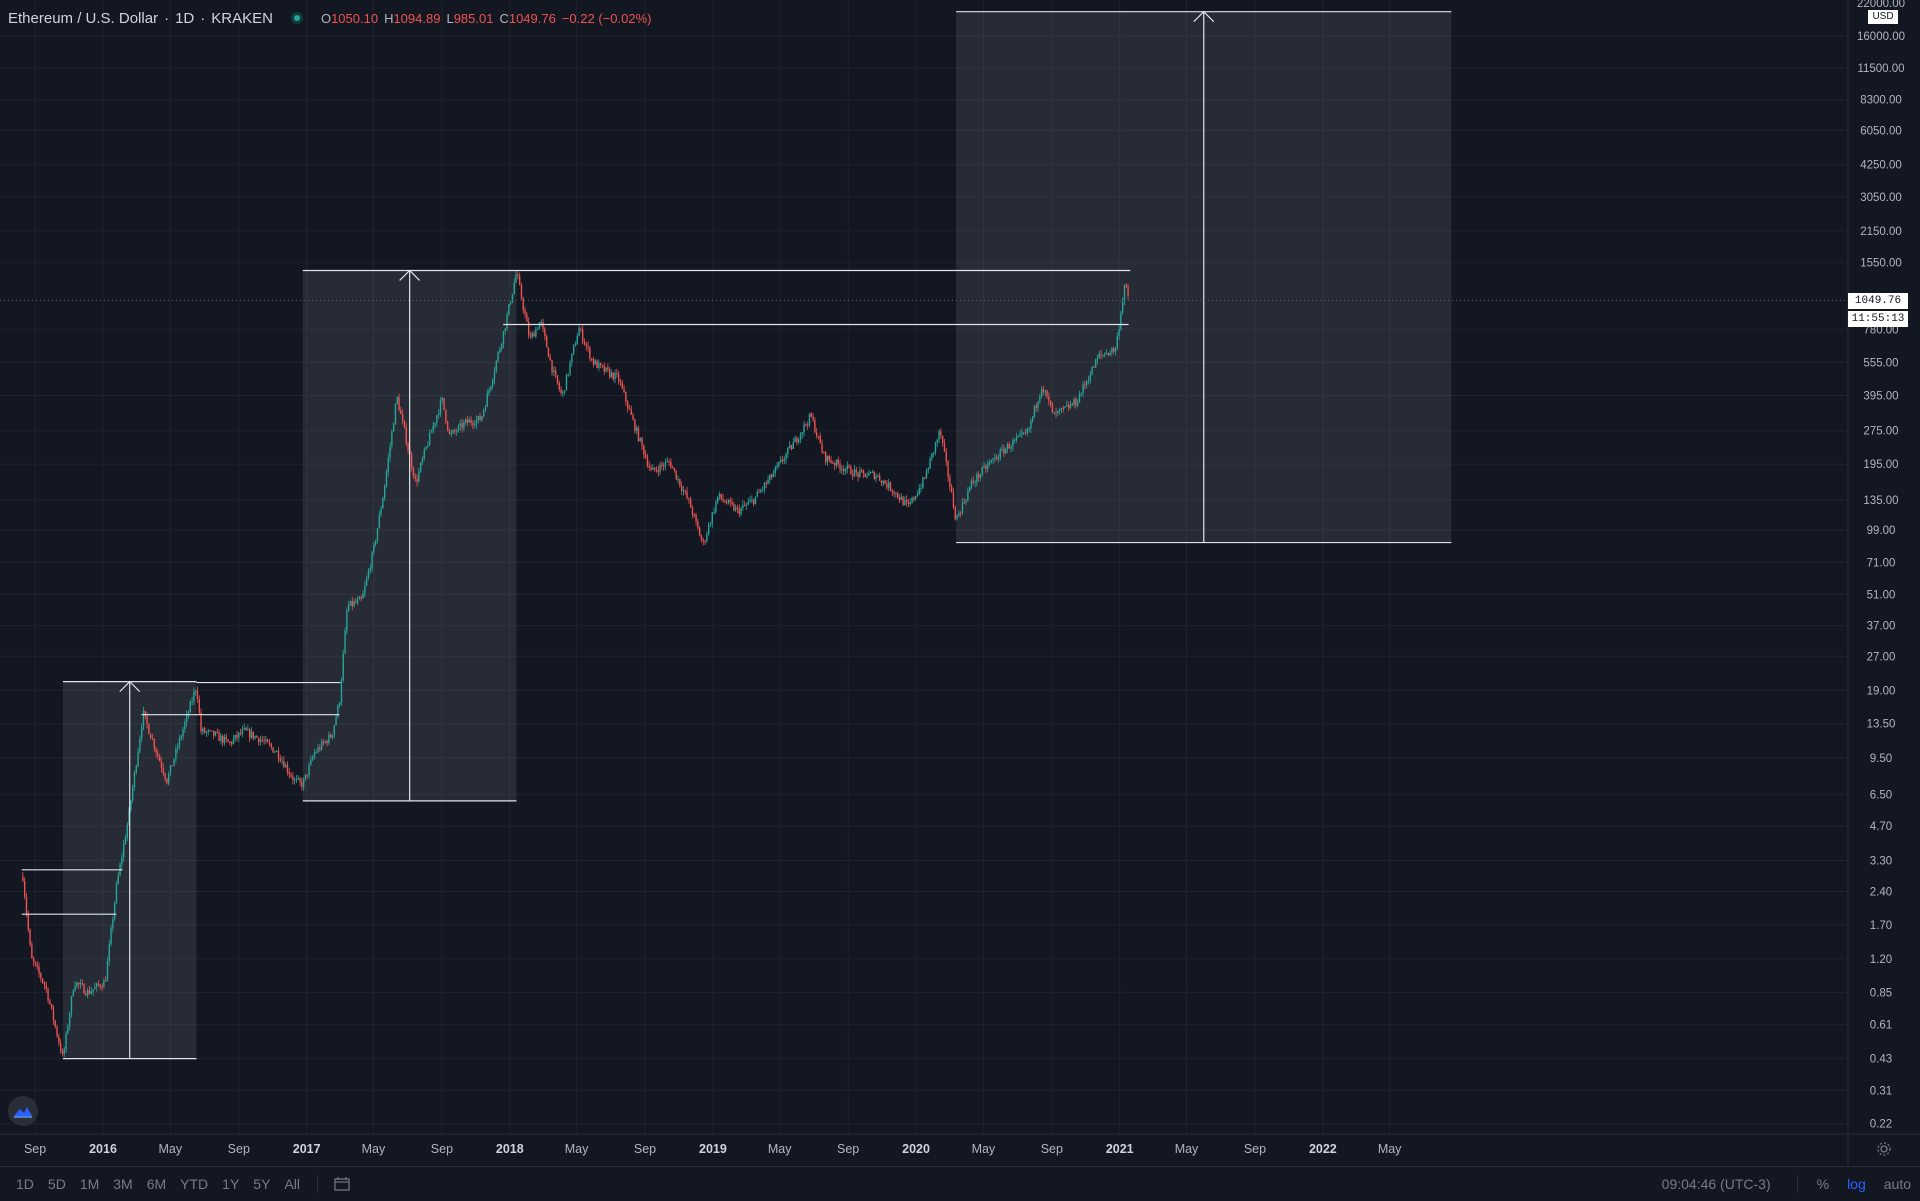  What do you see at coordinates (1878, 300) in the screenshot?
I see `last-price-label: 1049.76` at bounding box center [1878, 300].